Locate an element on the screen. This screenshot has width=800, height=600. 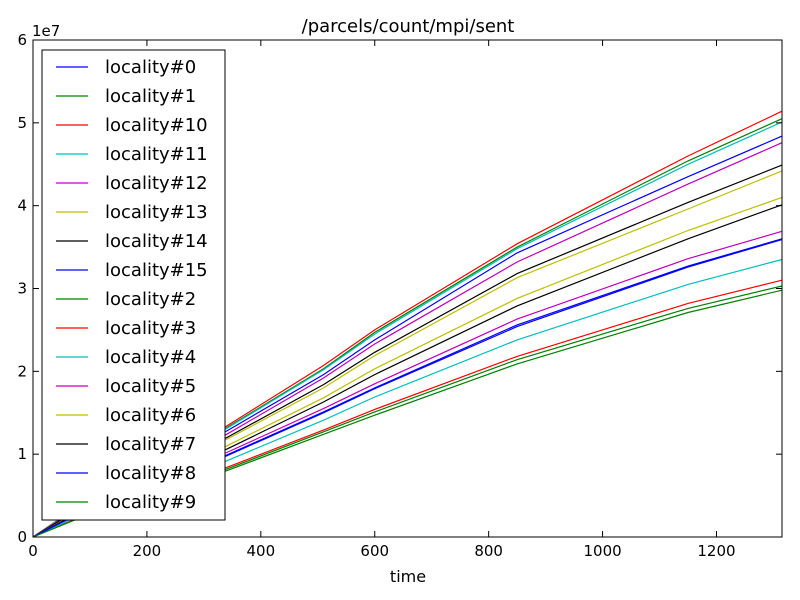
legend-item: locality#3 is located at coordinates (126, 328).